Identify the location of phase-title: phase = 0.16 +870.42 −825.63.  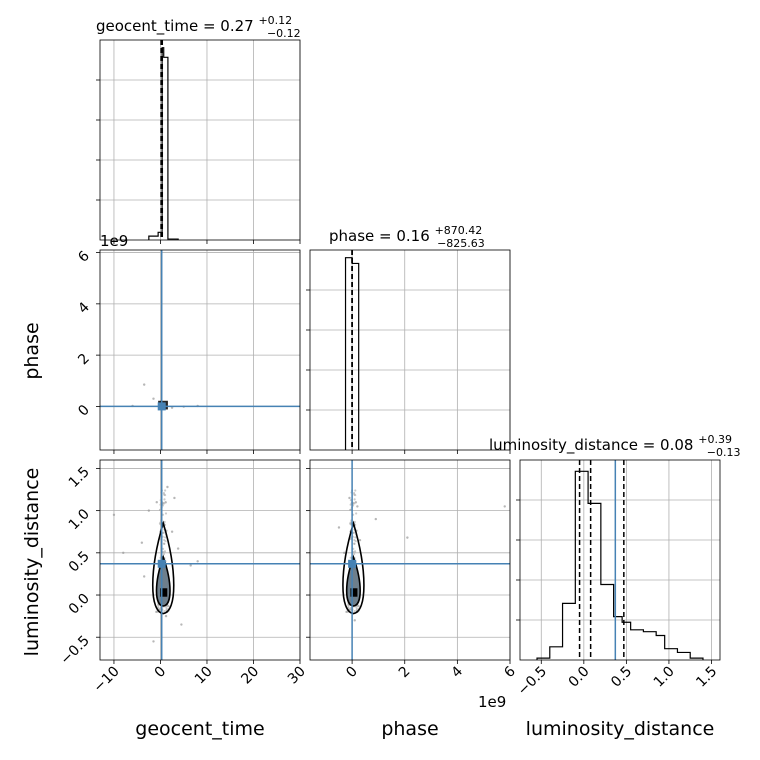
(408, 235).